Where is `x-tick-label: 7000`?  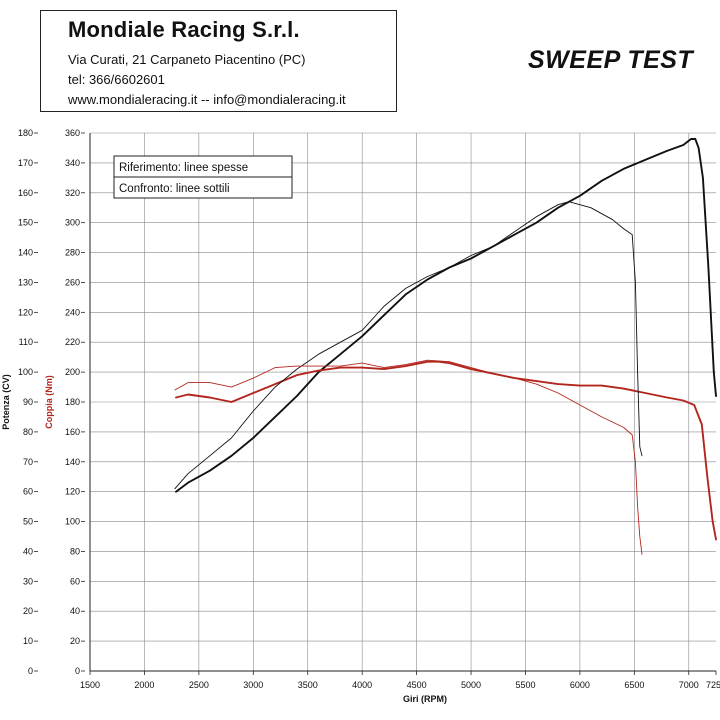 x-tick-label: 7000 is located at coordinates (689, 685).